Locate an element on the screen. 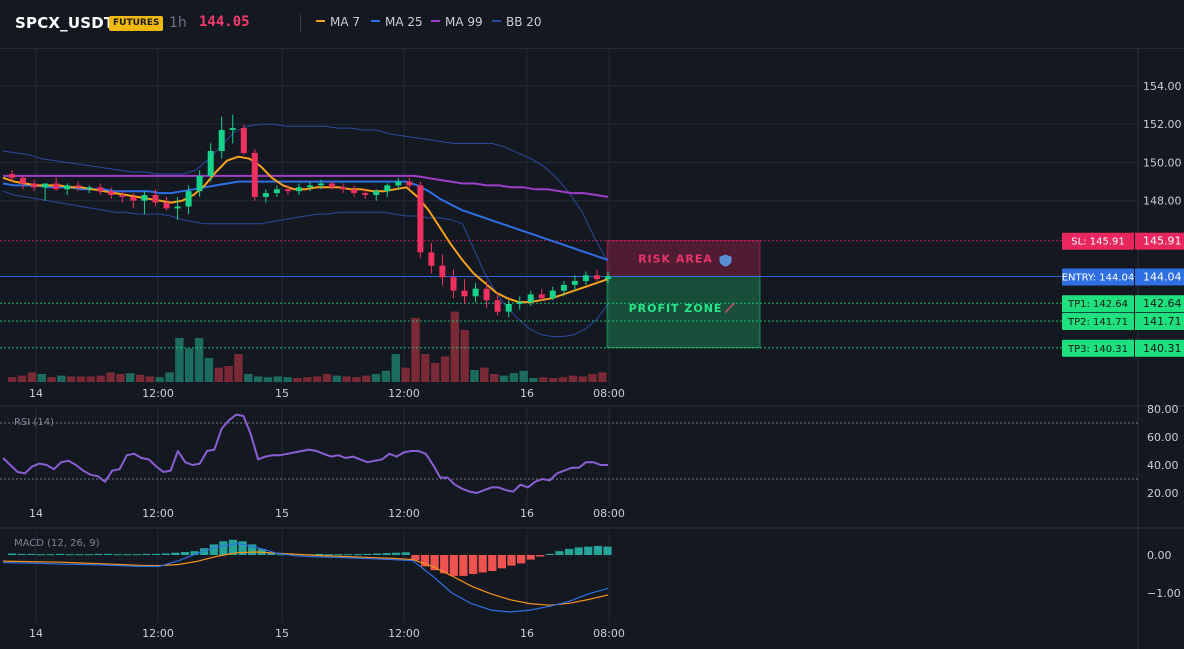 Image resolution: width=1184 pixels, height=649 pixels. macd-tick-label: −1.00 is located at coordinates (1164, 593).